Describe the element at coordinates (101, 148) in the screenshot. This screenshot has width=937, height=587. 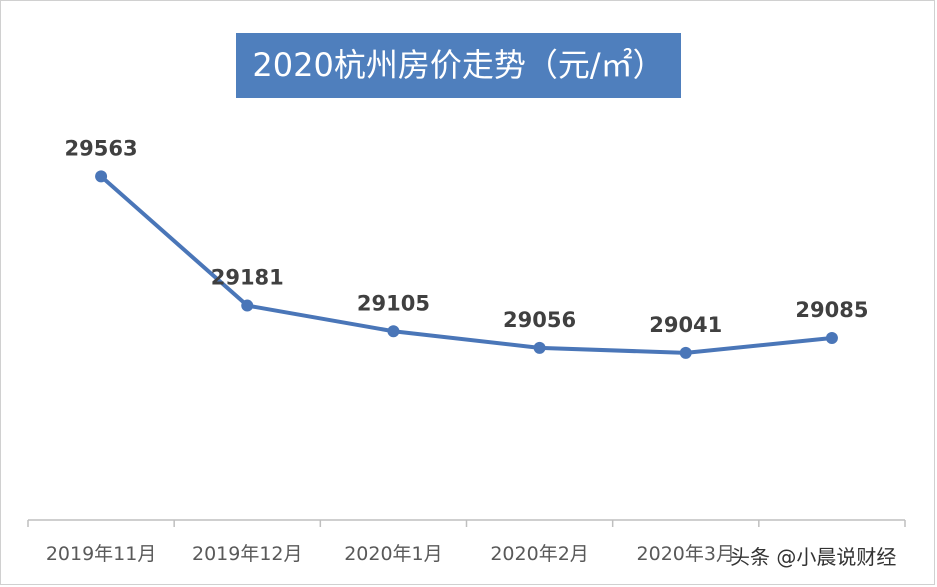
I see `data-label: 29563` at that location.